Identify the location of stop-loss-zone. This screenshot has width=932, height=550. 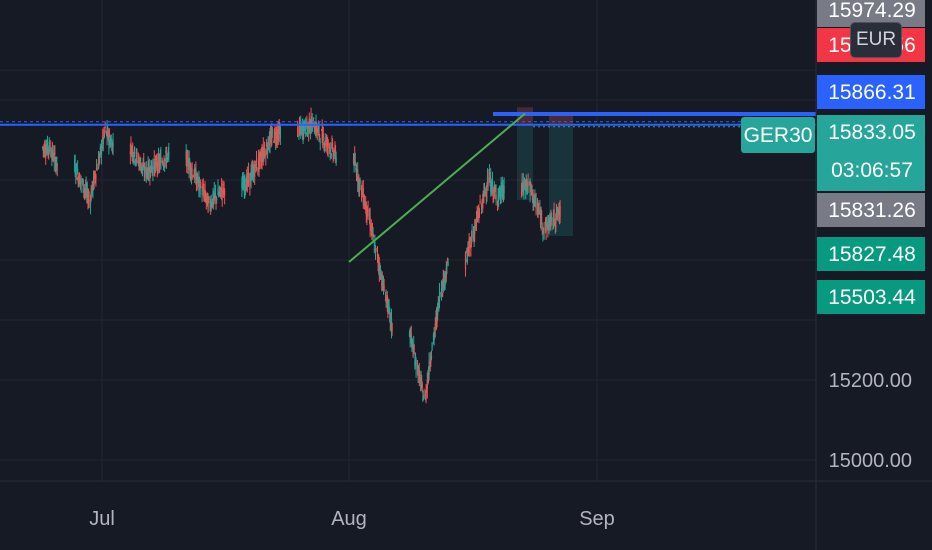
(525, 116).